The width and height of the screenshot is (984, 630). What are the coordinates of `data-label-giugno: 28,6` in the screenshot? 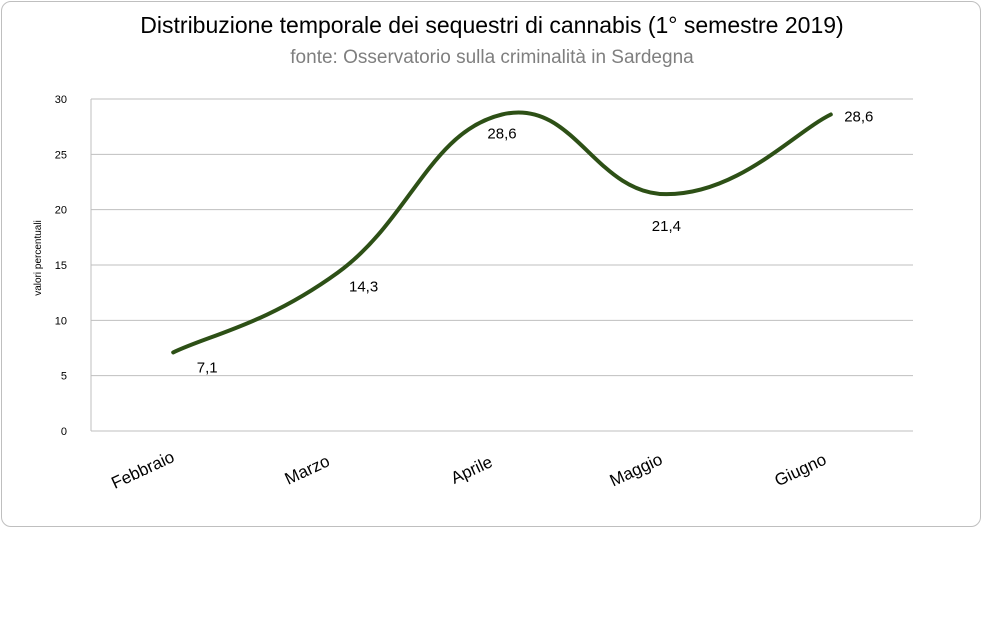 It's located at (858, 116).